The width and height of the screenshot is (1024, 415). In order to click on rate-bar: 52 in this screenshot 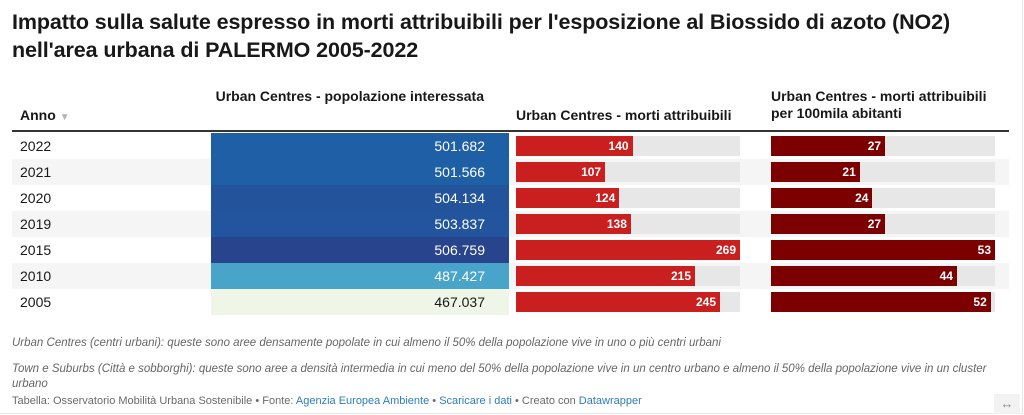, I will do `click(881, 302)`.